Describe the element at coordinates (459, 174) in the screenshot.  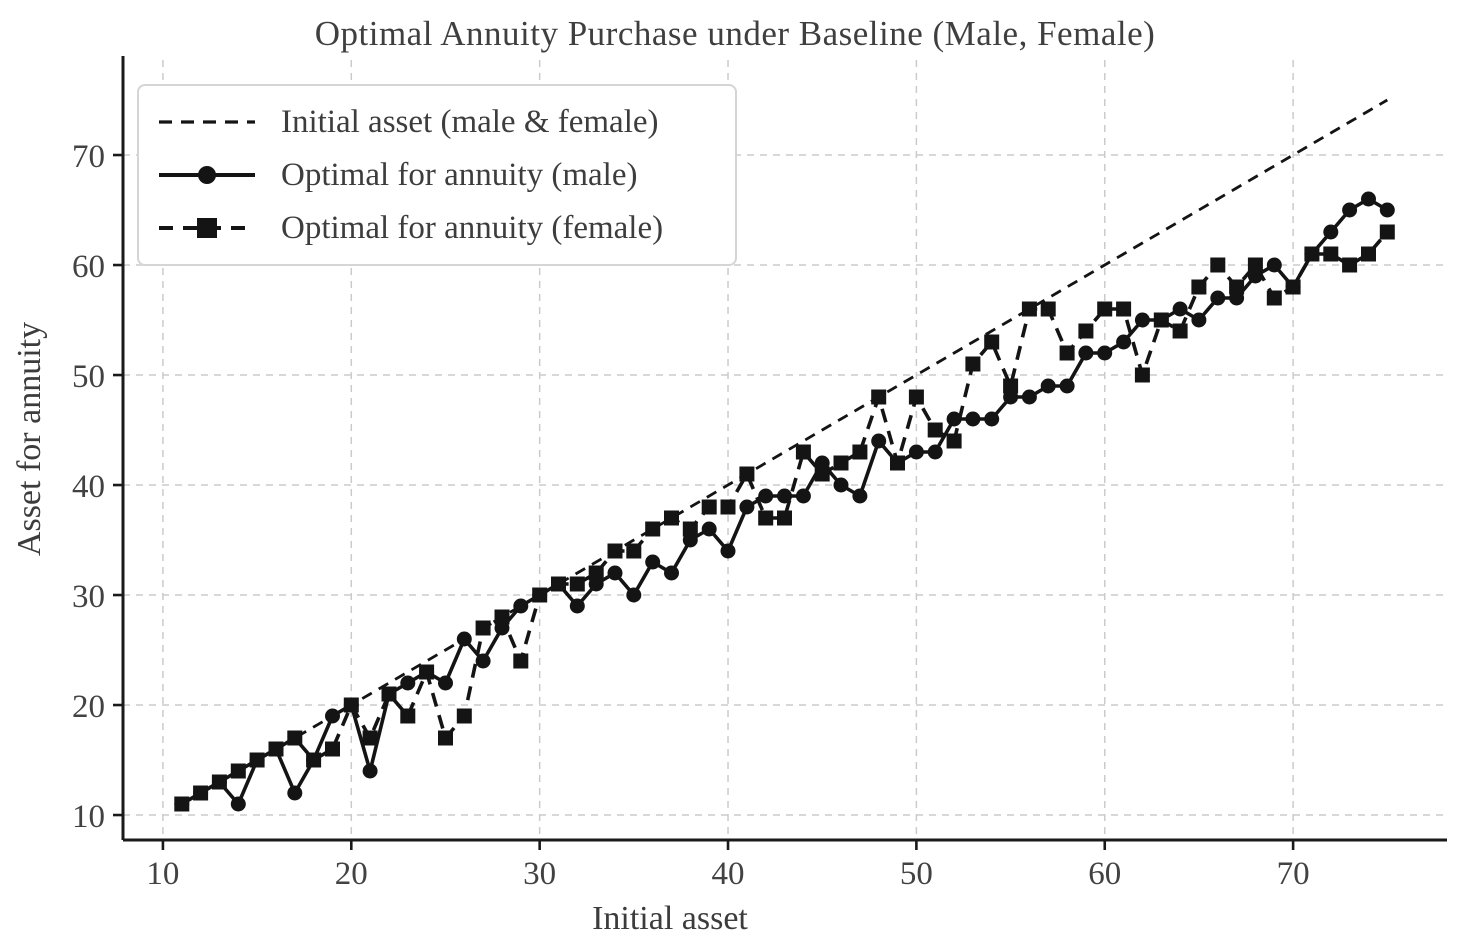
I see `legend-label: Optimal for annuity (male)` at that location.